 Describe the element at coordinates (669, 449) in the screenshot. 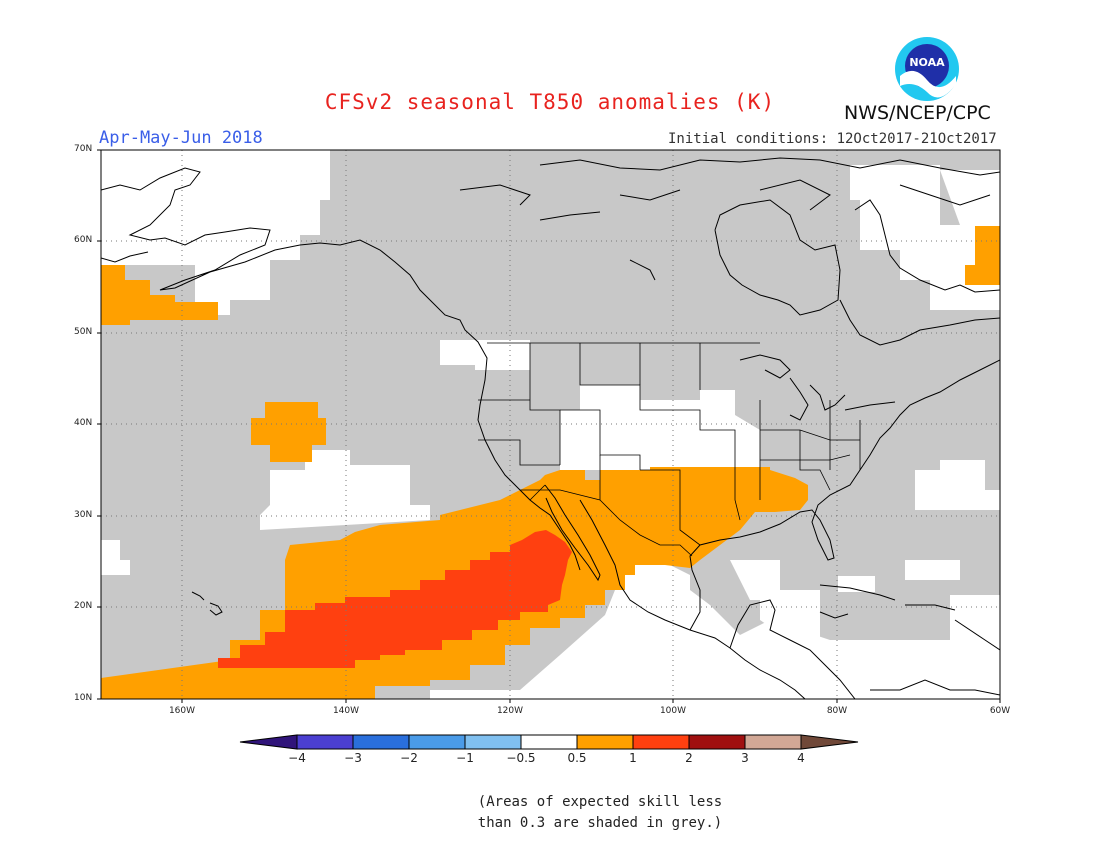

I see `political-borders` at that location.